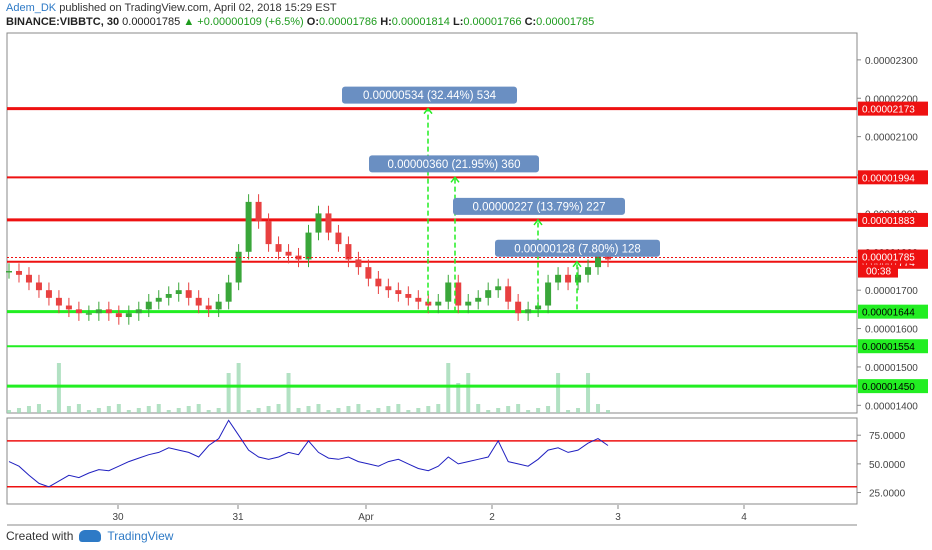  I want to click on measure-label: 0.00000534 (32.44%) 534, so click(430, 96).